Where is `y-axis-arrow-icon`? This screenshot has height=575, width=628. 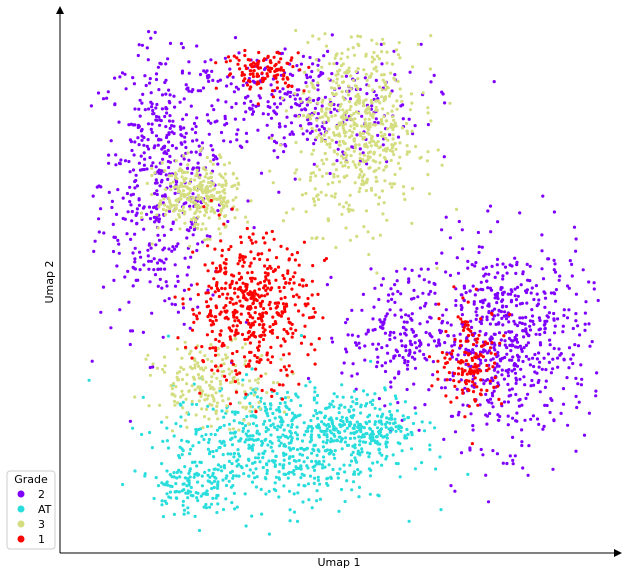
y-axis-arrow-icon is located at coordinates (60, 10).